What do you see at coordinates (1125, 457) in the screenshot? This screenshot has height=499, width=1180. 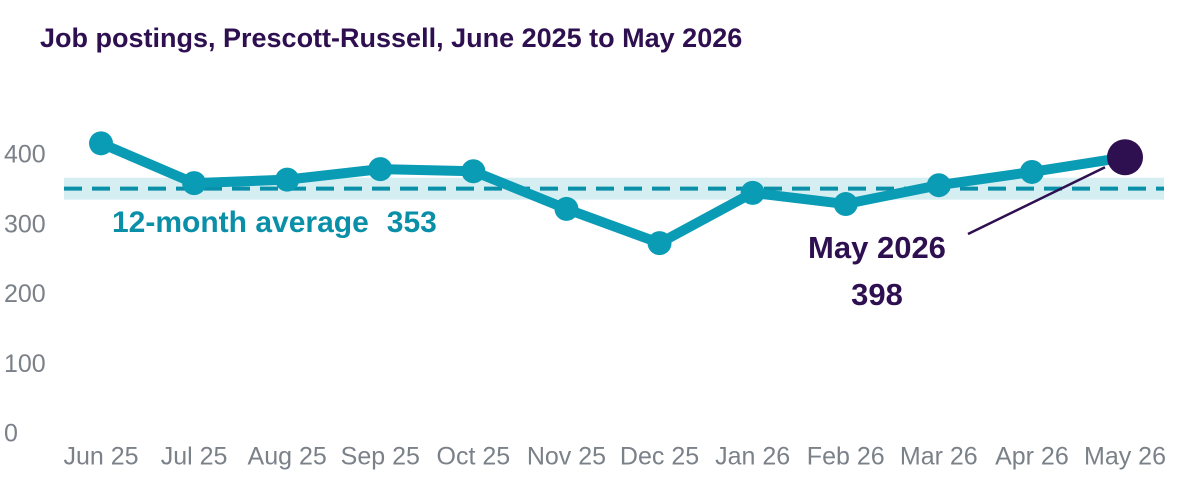 I see `x-tick-label: May 26` at bounding box center [1125, 457].